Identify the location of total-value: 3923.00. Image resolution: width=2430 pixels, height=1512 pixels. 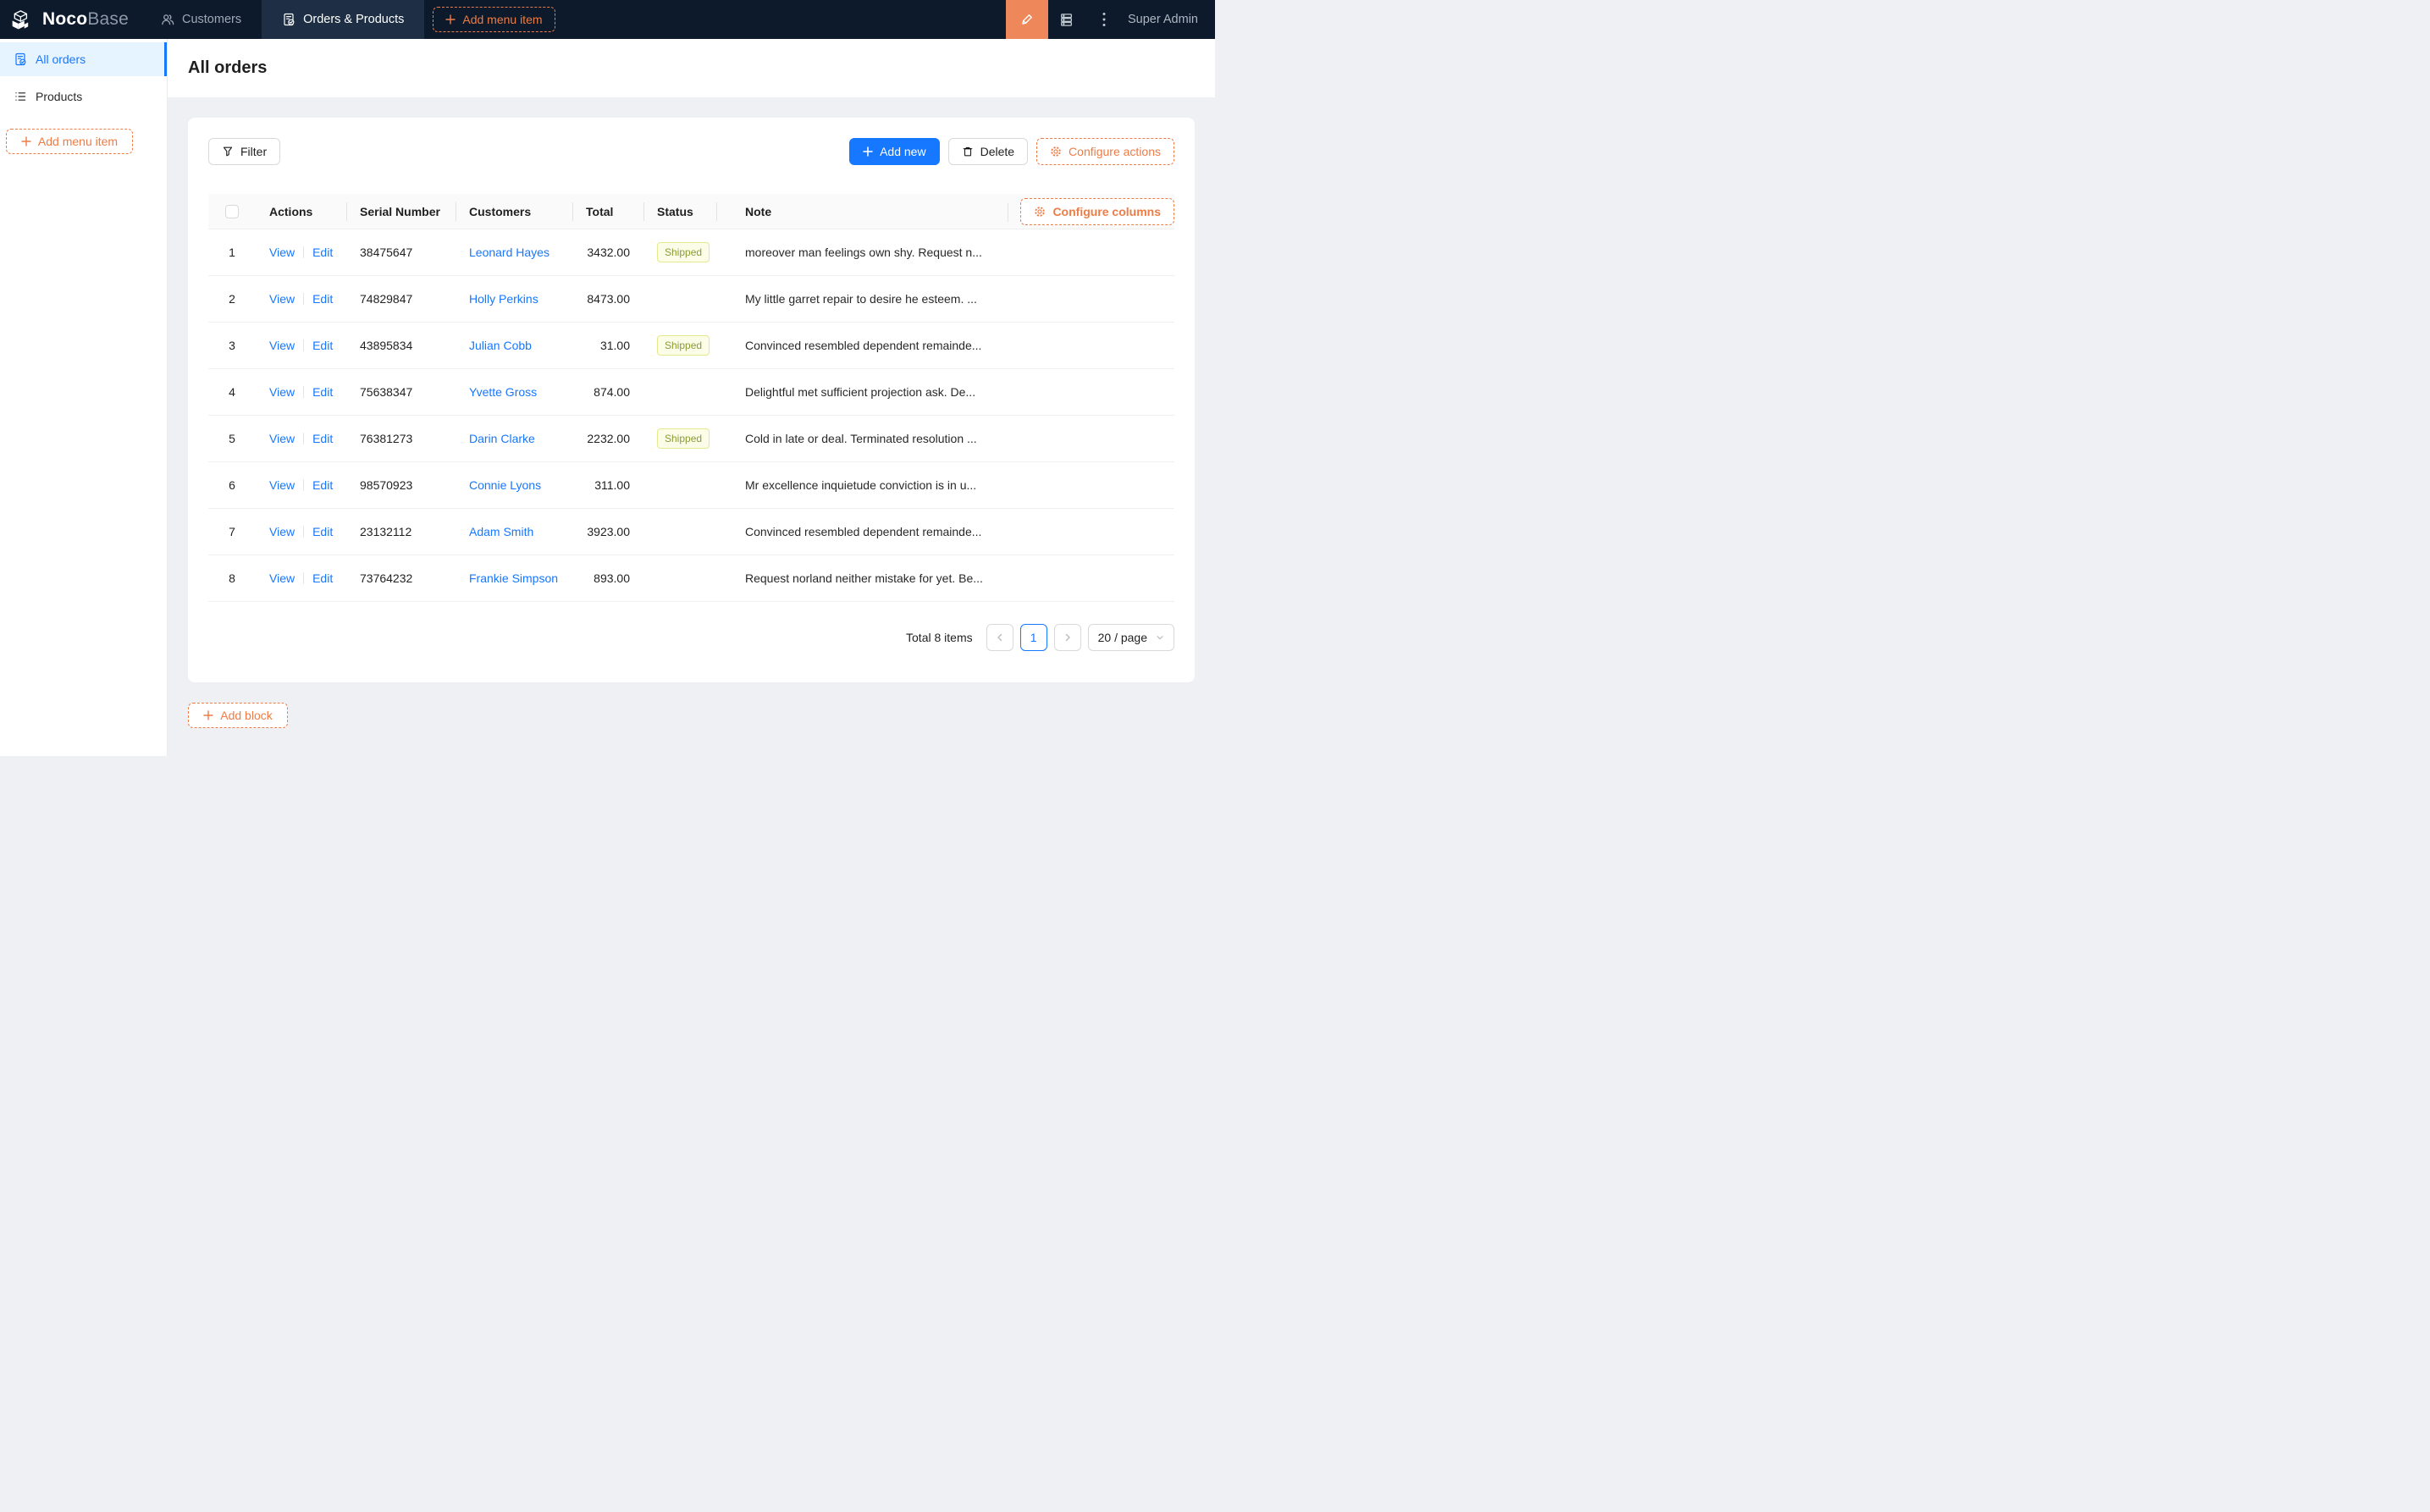
(608, 531).